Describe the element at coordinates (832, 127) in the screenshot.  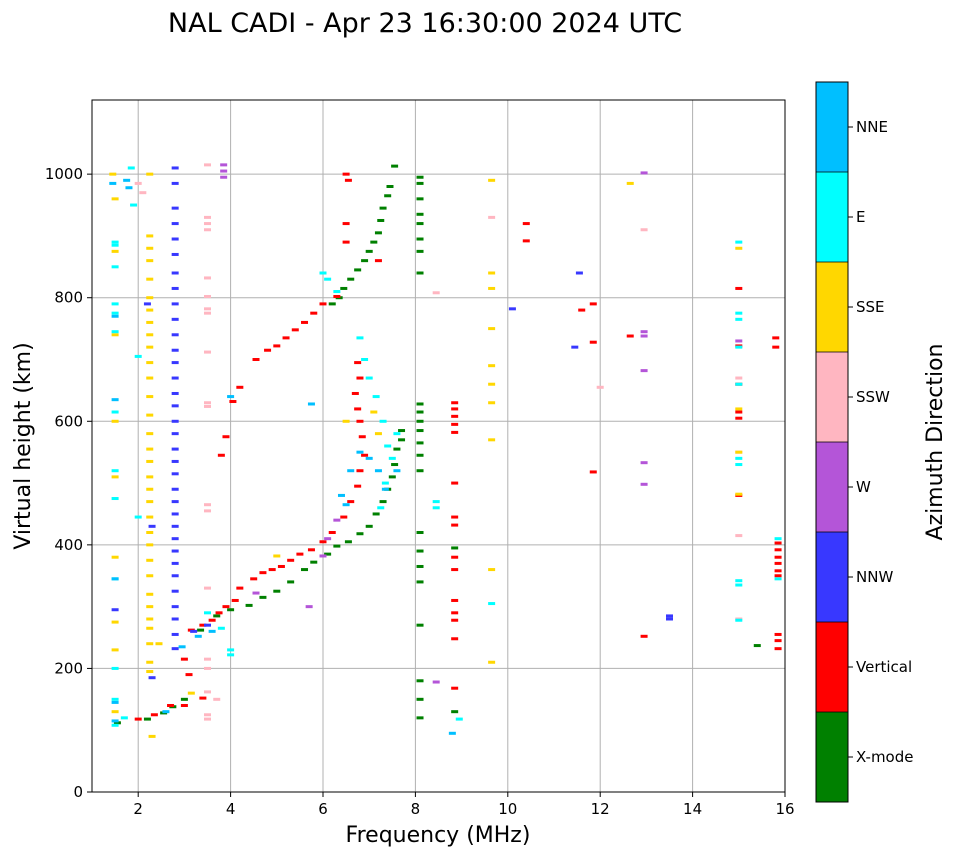
I see `colorbar-swatch-nne` at that location.